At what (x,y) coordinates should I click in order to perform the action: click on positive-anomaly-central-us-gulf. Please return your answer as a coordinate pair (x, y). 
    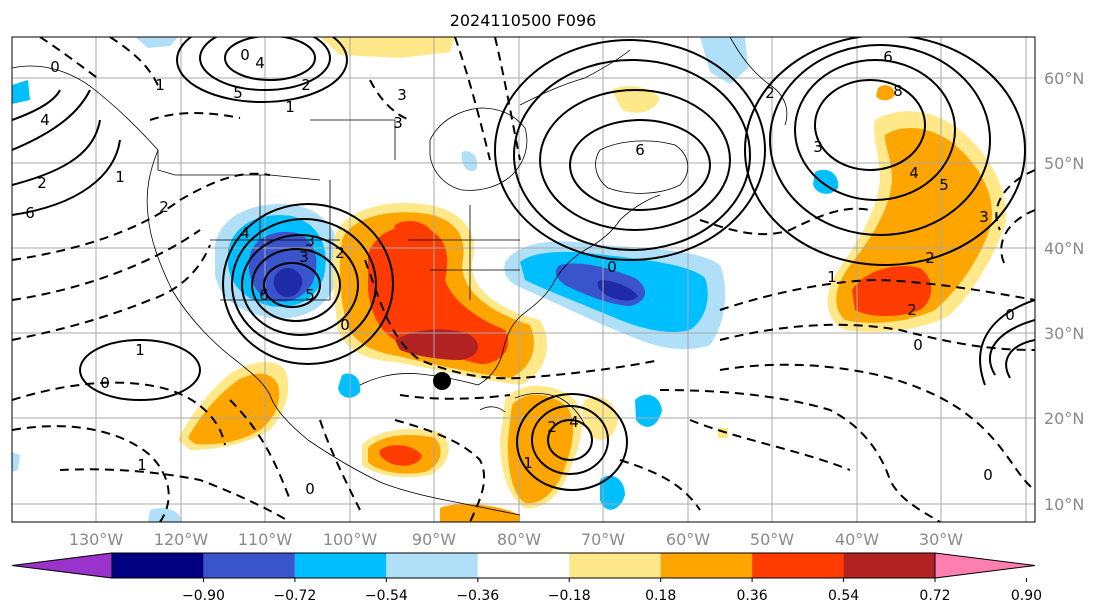
    Looking at the image, I should click on (440, 294).